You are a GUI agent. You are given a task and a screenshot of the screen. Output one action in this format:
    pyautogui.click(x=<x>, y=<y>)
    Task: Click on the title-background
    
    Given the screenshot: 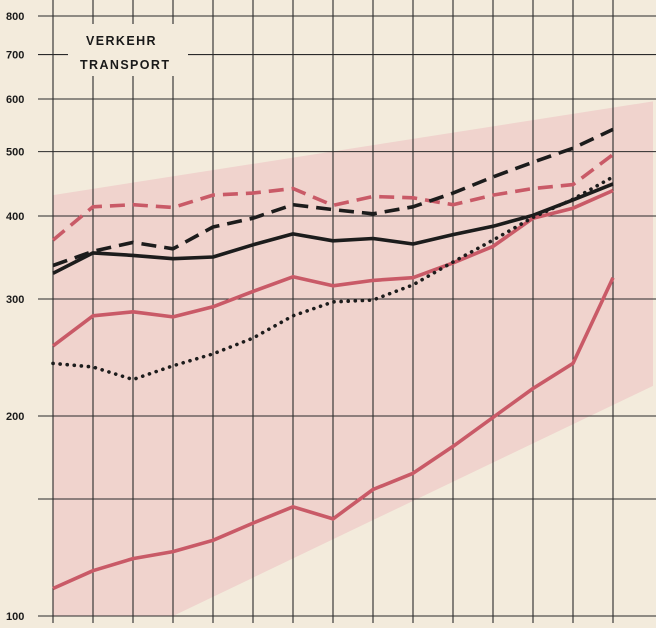 What is the action you would take?
    pyautogui.click(x=128, y=50)
    